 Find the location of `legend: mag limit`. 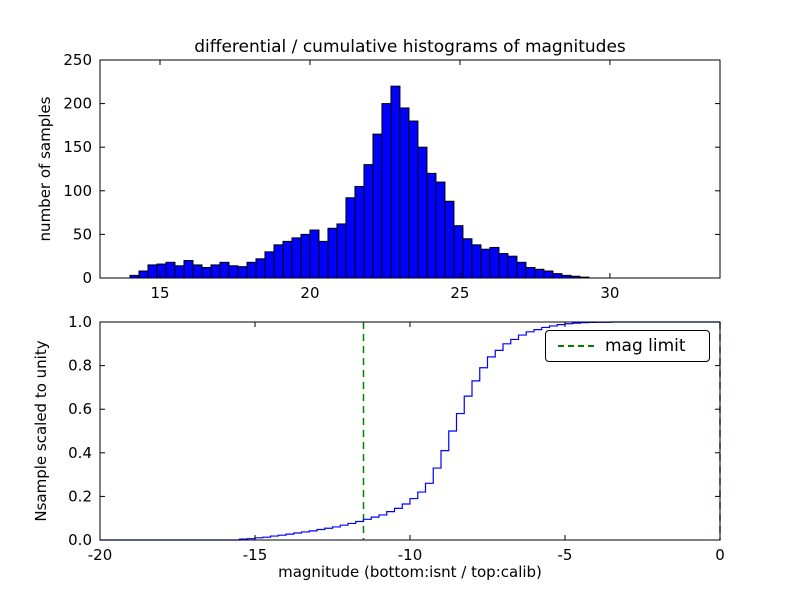

legend: mag limit is located at coordinates (627, 346).